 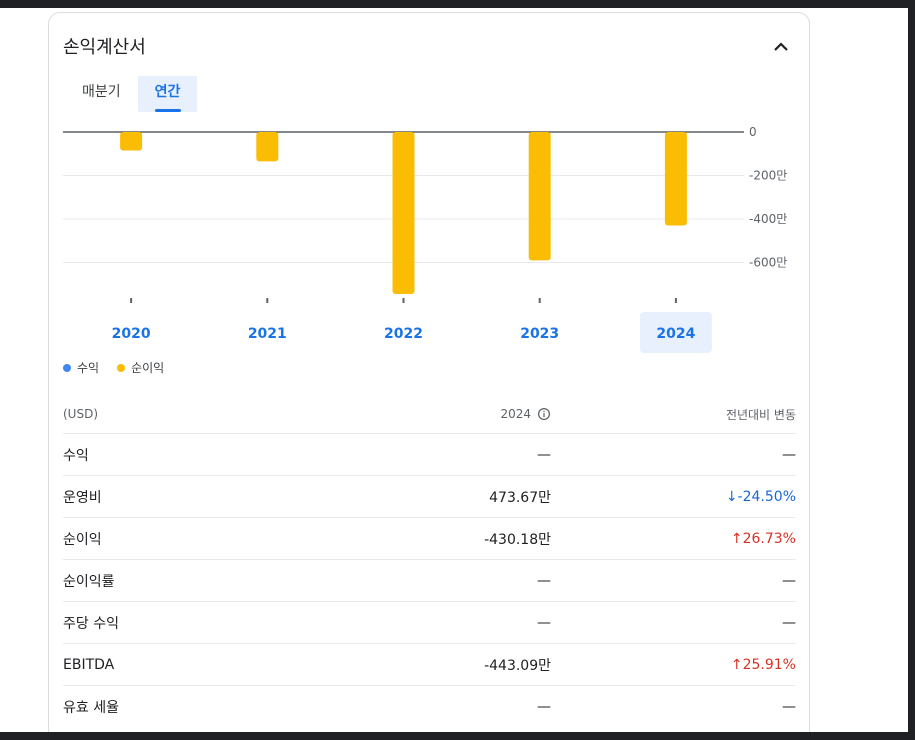 What do you see at coordinates (91, 623) in the screenshot?
I see `row-label: 주당 수익` at bounding box center [91, 623].